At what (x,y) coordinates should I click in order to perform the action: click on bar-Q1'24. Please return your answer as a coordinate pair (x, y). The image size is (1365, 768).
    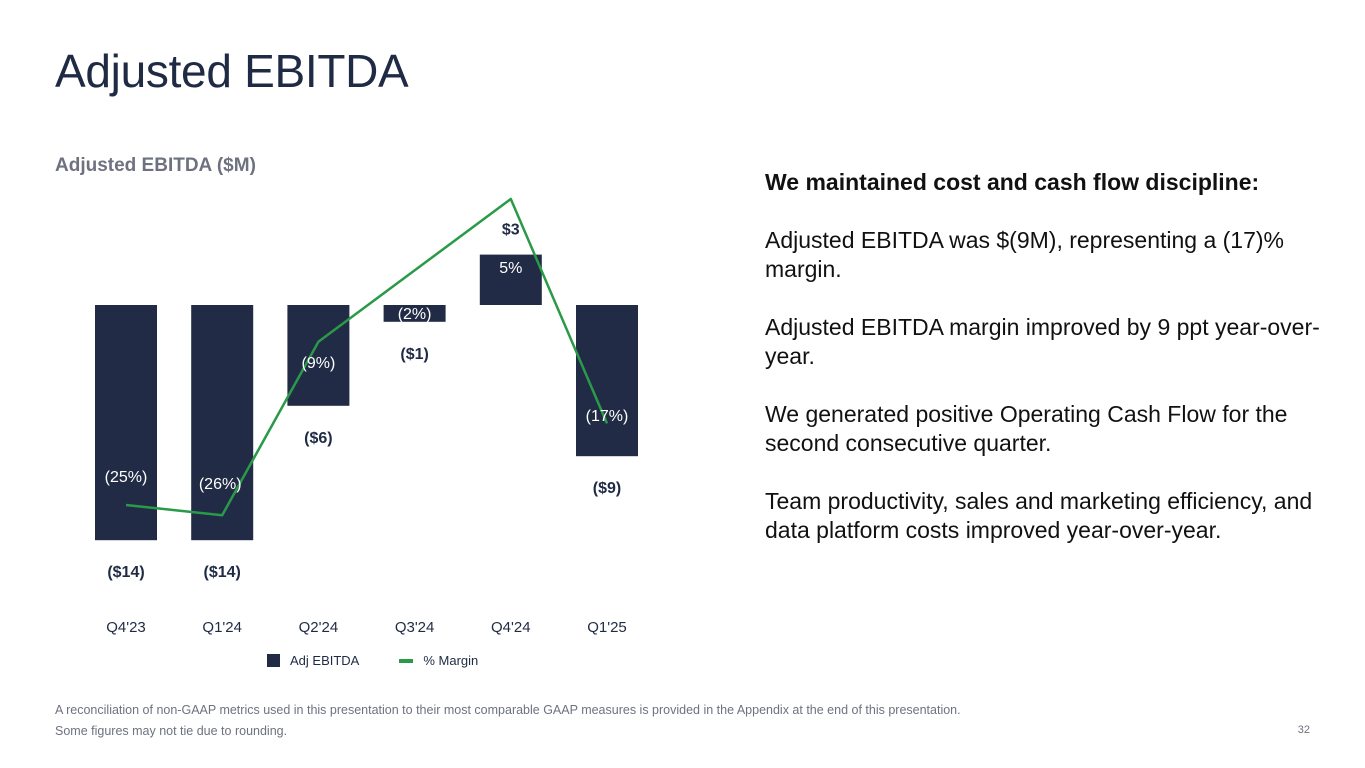
    Looking at the image, I should click on (222, 423).